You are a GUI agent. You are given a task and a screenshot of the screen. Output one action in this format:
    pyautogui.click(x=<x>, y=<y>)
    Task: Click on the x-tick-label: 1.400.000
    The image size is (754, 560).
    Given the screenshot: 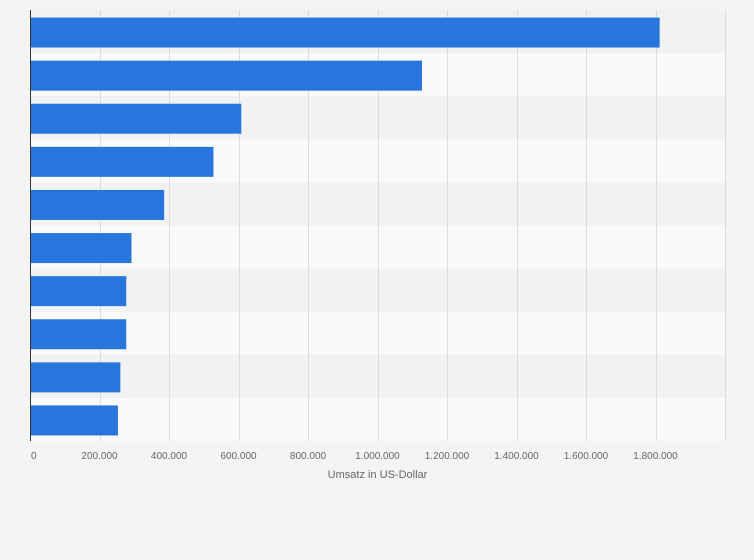 What is the action you would take?
    pyautogui.click(x=516, y=456)
    